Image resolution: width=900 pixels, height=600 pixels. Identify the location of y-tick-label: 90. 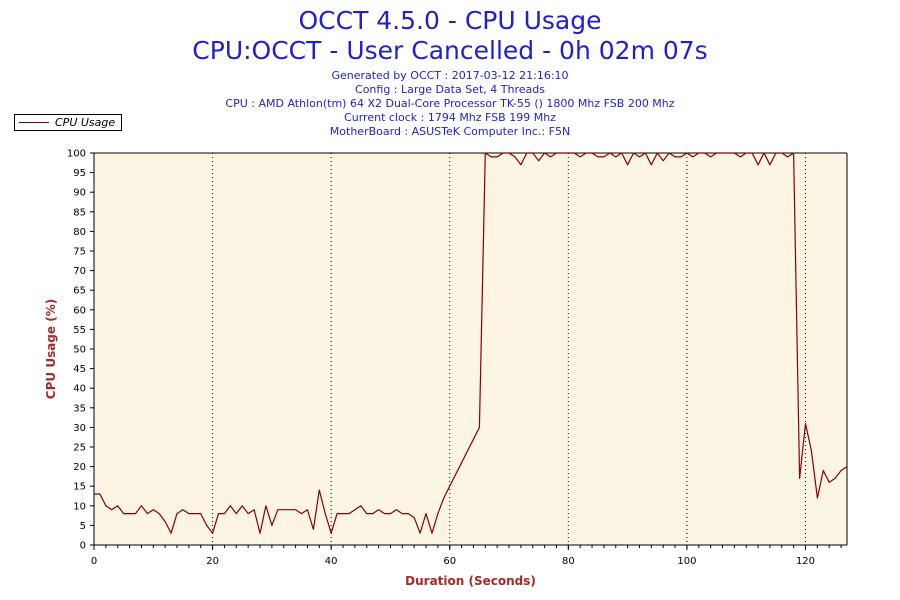
(79, 193).